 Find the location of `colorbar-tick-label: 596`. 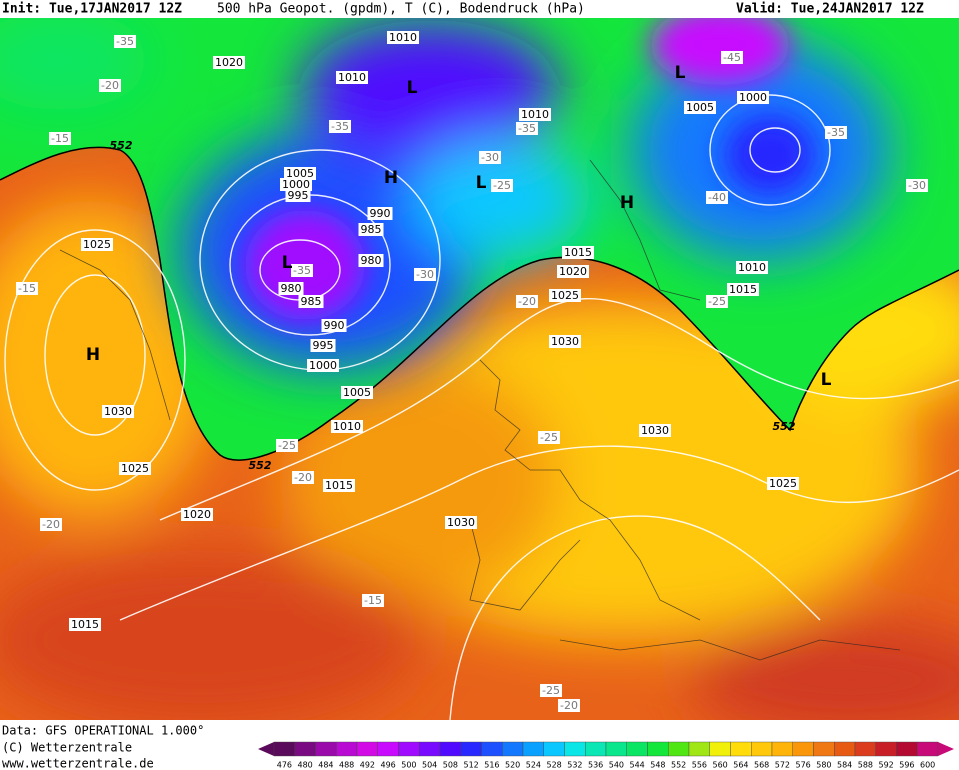

colorbar-tick-label: 596 is located at coordinates (906, 765).